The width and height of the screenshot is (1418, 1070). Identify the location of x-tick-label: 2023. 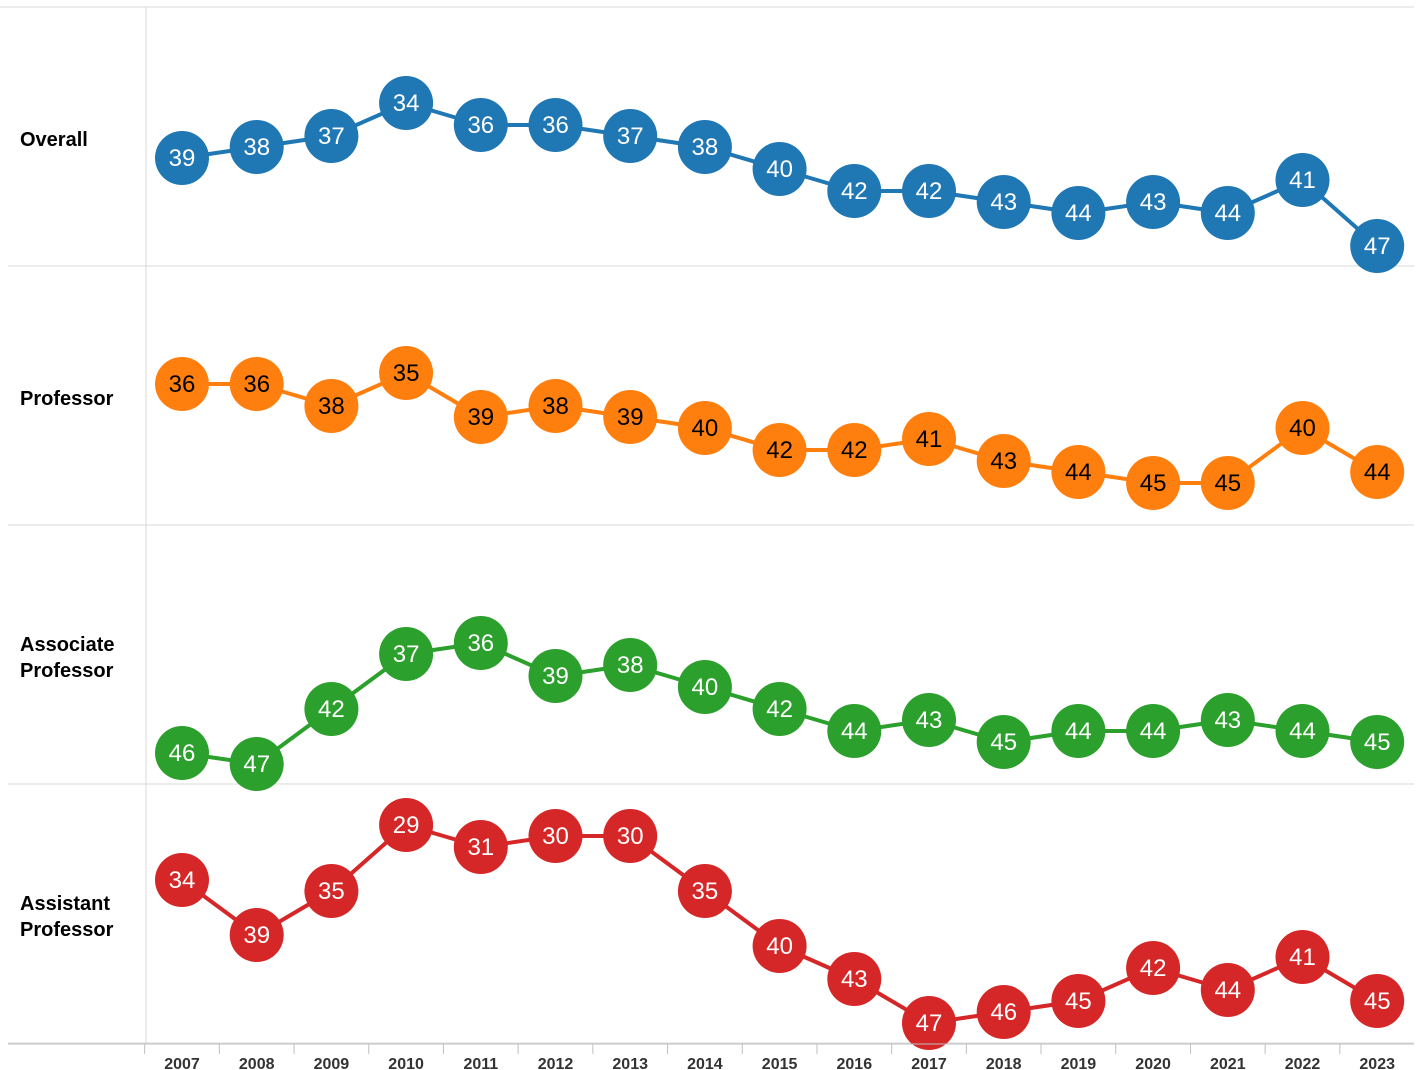
(1377, 1063).